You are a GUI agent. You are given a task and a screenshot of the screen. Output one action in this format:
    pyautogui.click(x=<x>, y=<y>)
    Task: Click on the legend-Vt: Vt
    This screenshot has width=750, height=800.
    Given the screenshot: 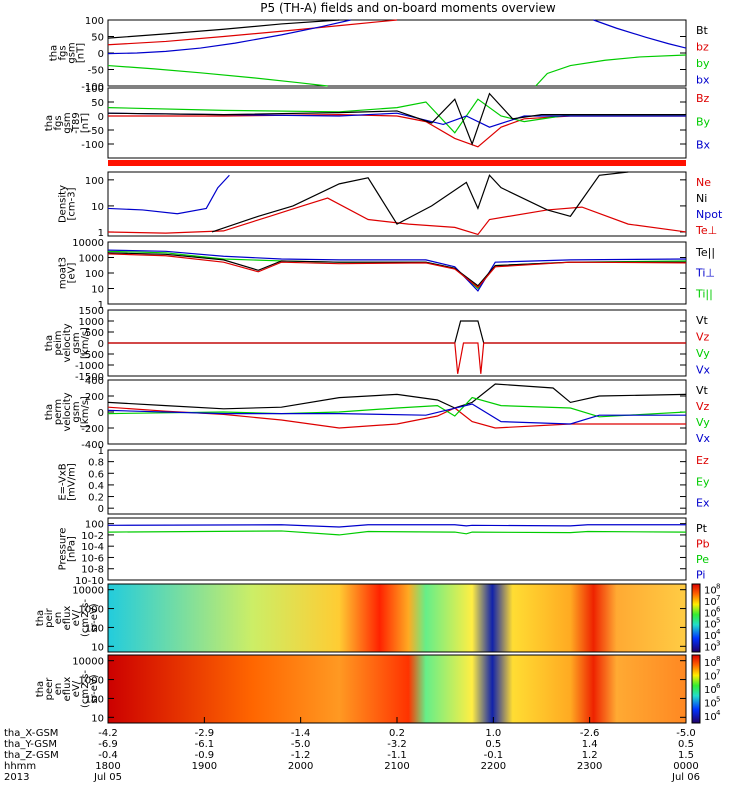 What is the action you would take?
    pyautogui.click(x=702, y=390)
    